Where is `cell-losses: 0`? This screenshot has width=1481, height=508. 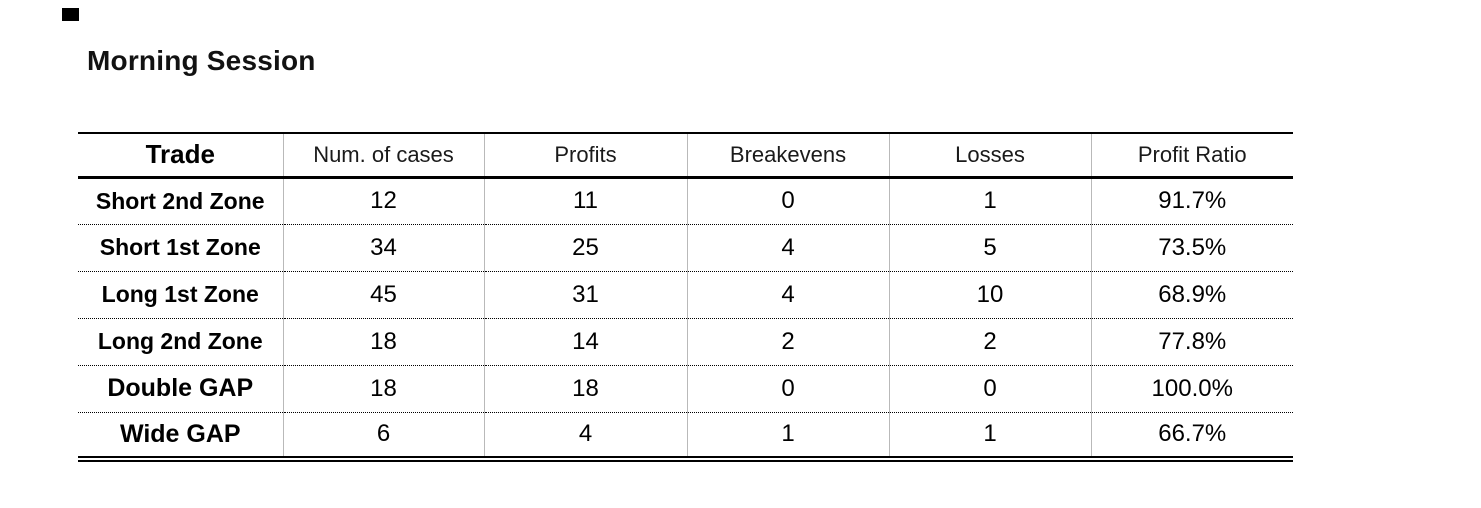
cell-losses: 0 is located at coordinates (989, 388).